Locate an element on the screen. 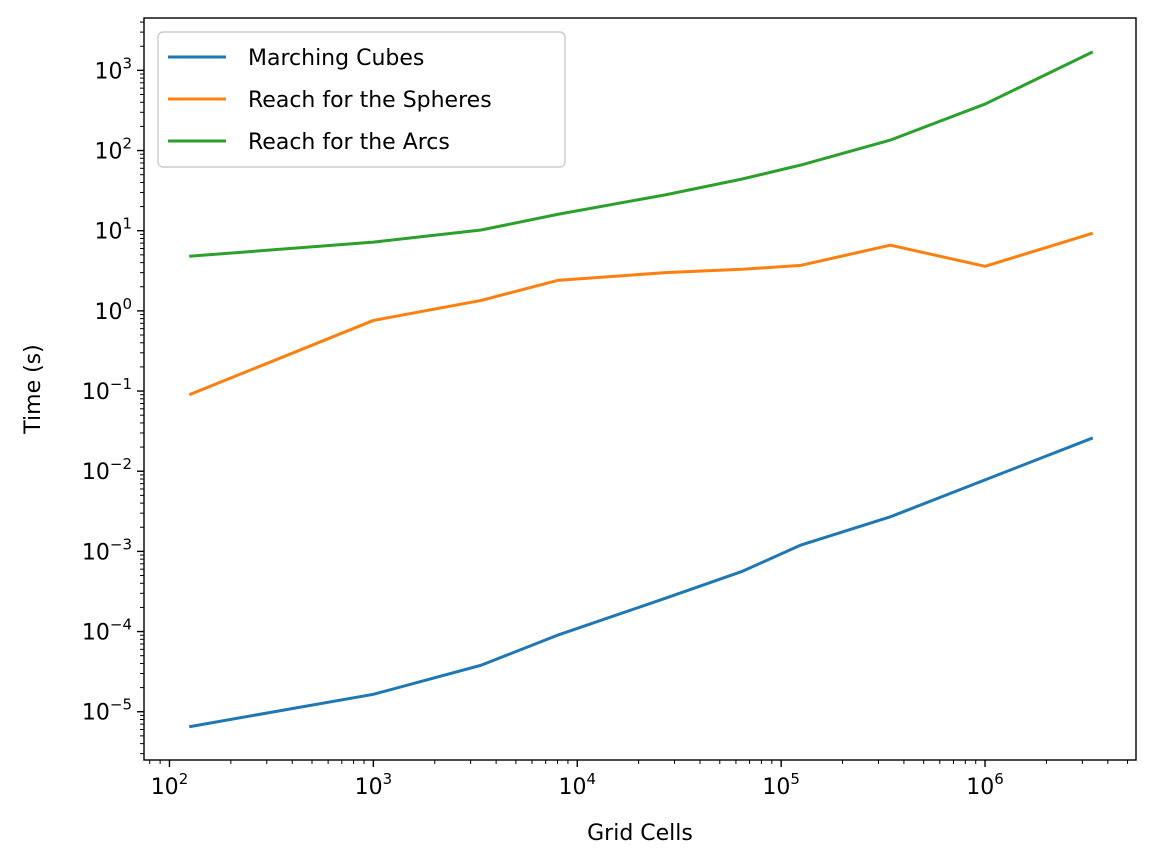  y-tick-label: 10⁻¹ is located at coordinates (107, 390).